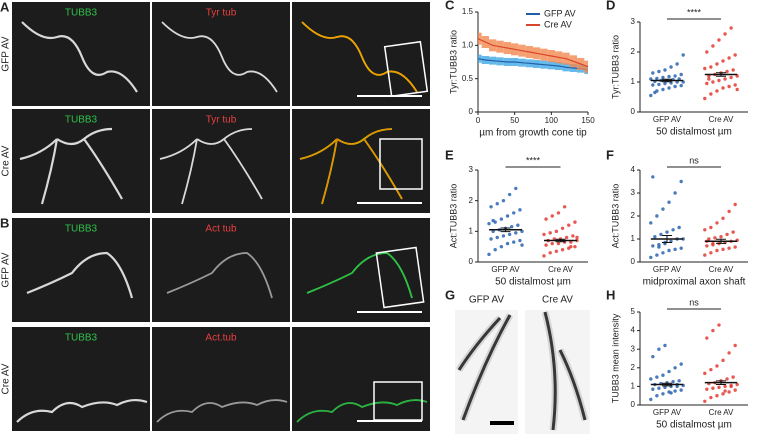 Image resolution: width=760 pixels, height=434 pixels. I want to click on panel-label: C, so click(450, 6).